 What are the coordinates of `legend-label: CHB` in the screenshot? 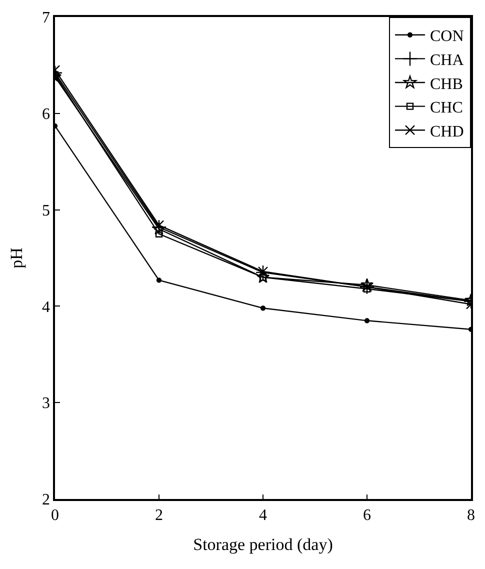 It's located at (446, 84).